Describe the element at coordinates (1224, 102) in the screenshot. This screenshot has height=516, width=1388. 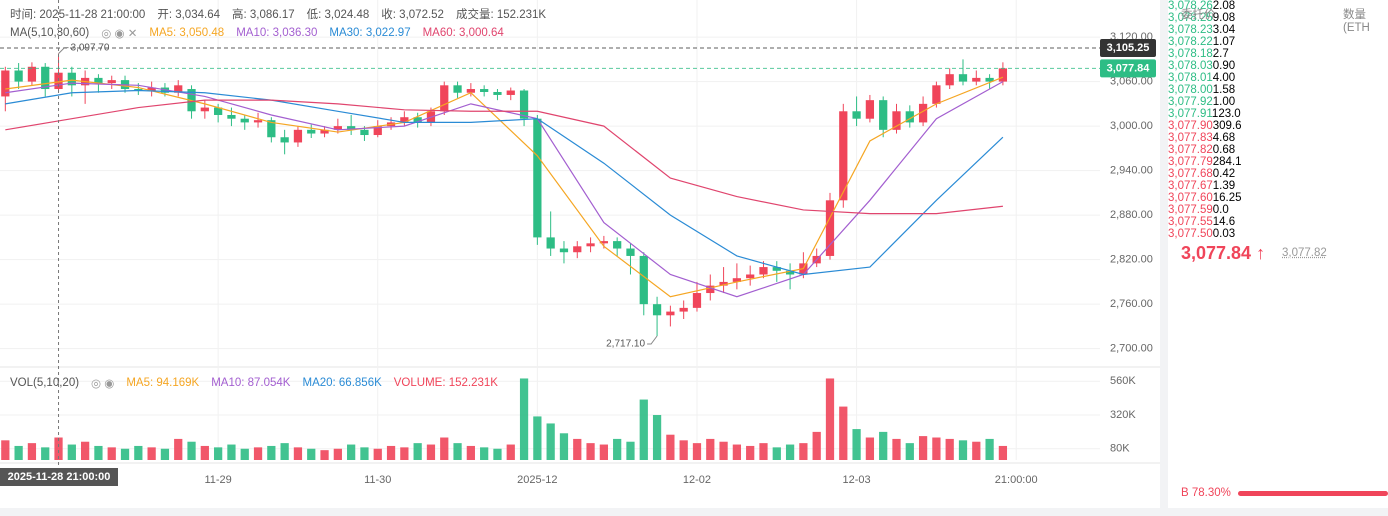
I see `book-amount: 1.00` at that location.